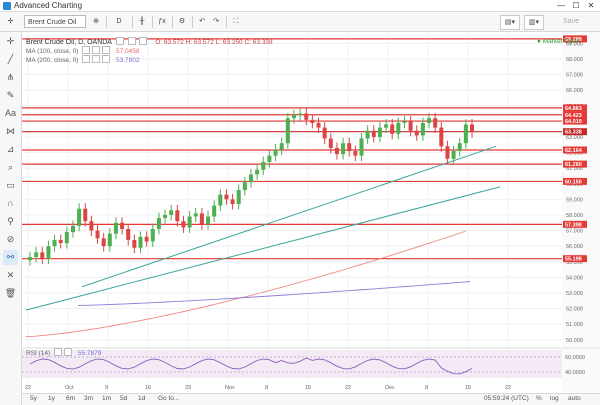  What do you see at coordinates (10, 293) in the screenshot?
I see `trash-icon: 🗑` at bounding box center [10, 293].